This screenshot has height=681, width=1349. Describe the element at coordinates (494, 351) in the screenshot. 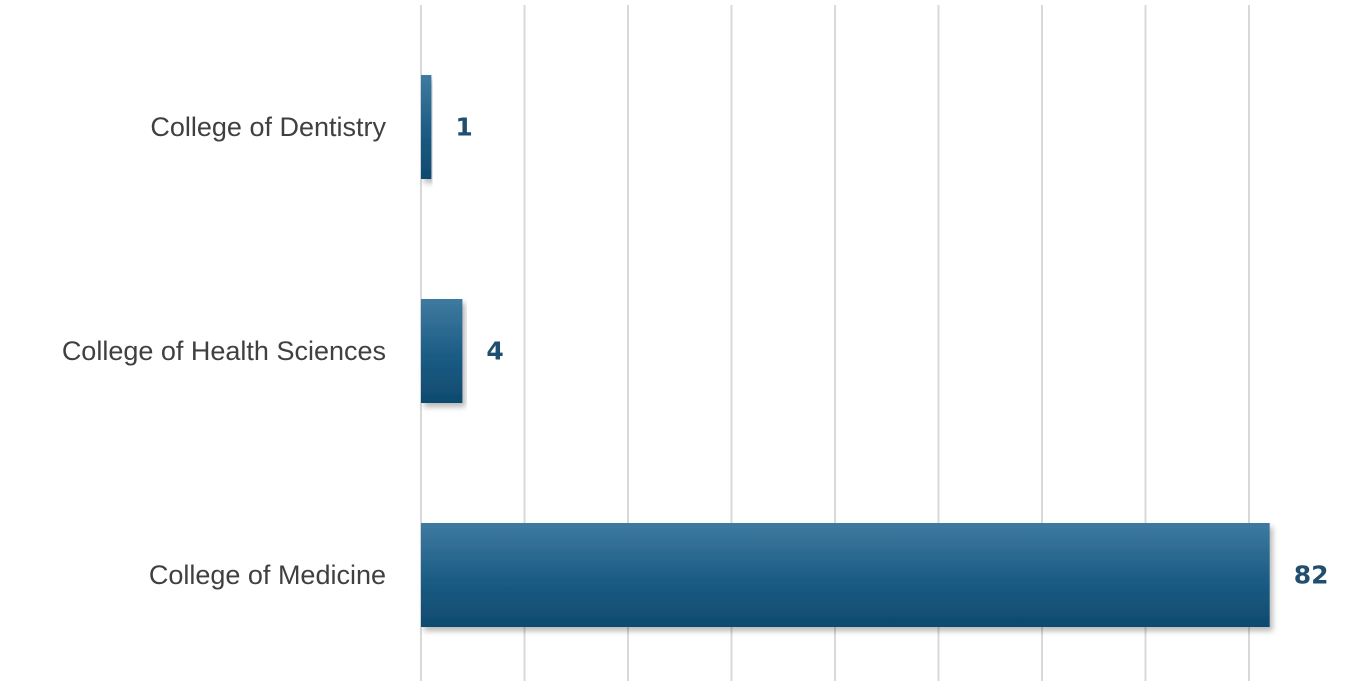

I see `data-label-college-of-health-sciences: 4` at that location.